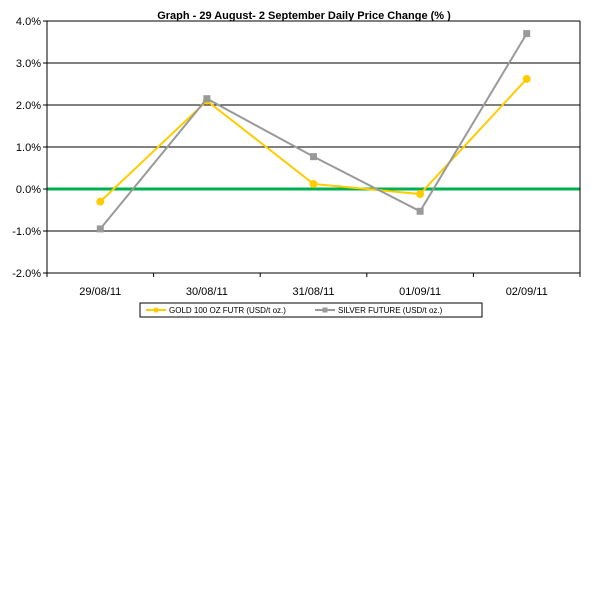  What do you see at coordinates (420, 292) in the screenshot?
I see `x-tick-label: 01/09/11` at bounding box center [420, 292].